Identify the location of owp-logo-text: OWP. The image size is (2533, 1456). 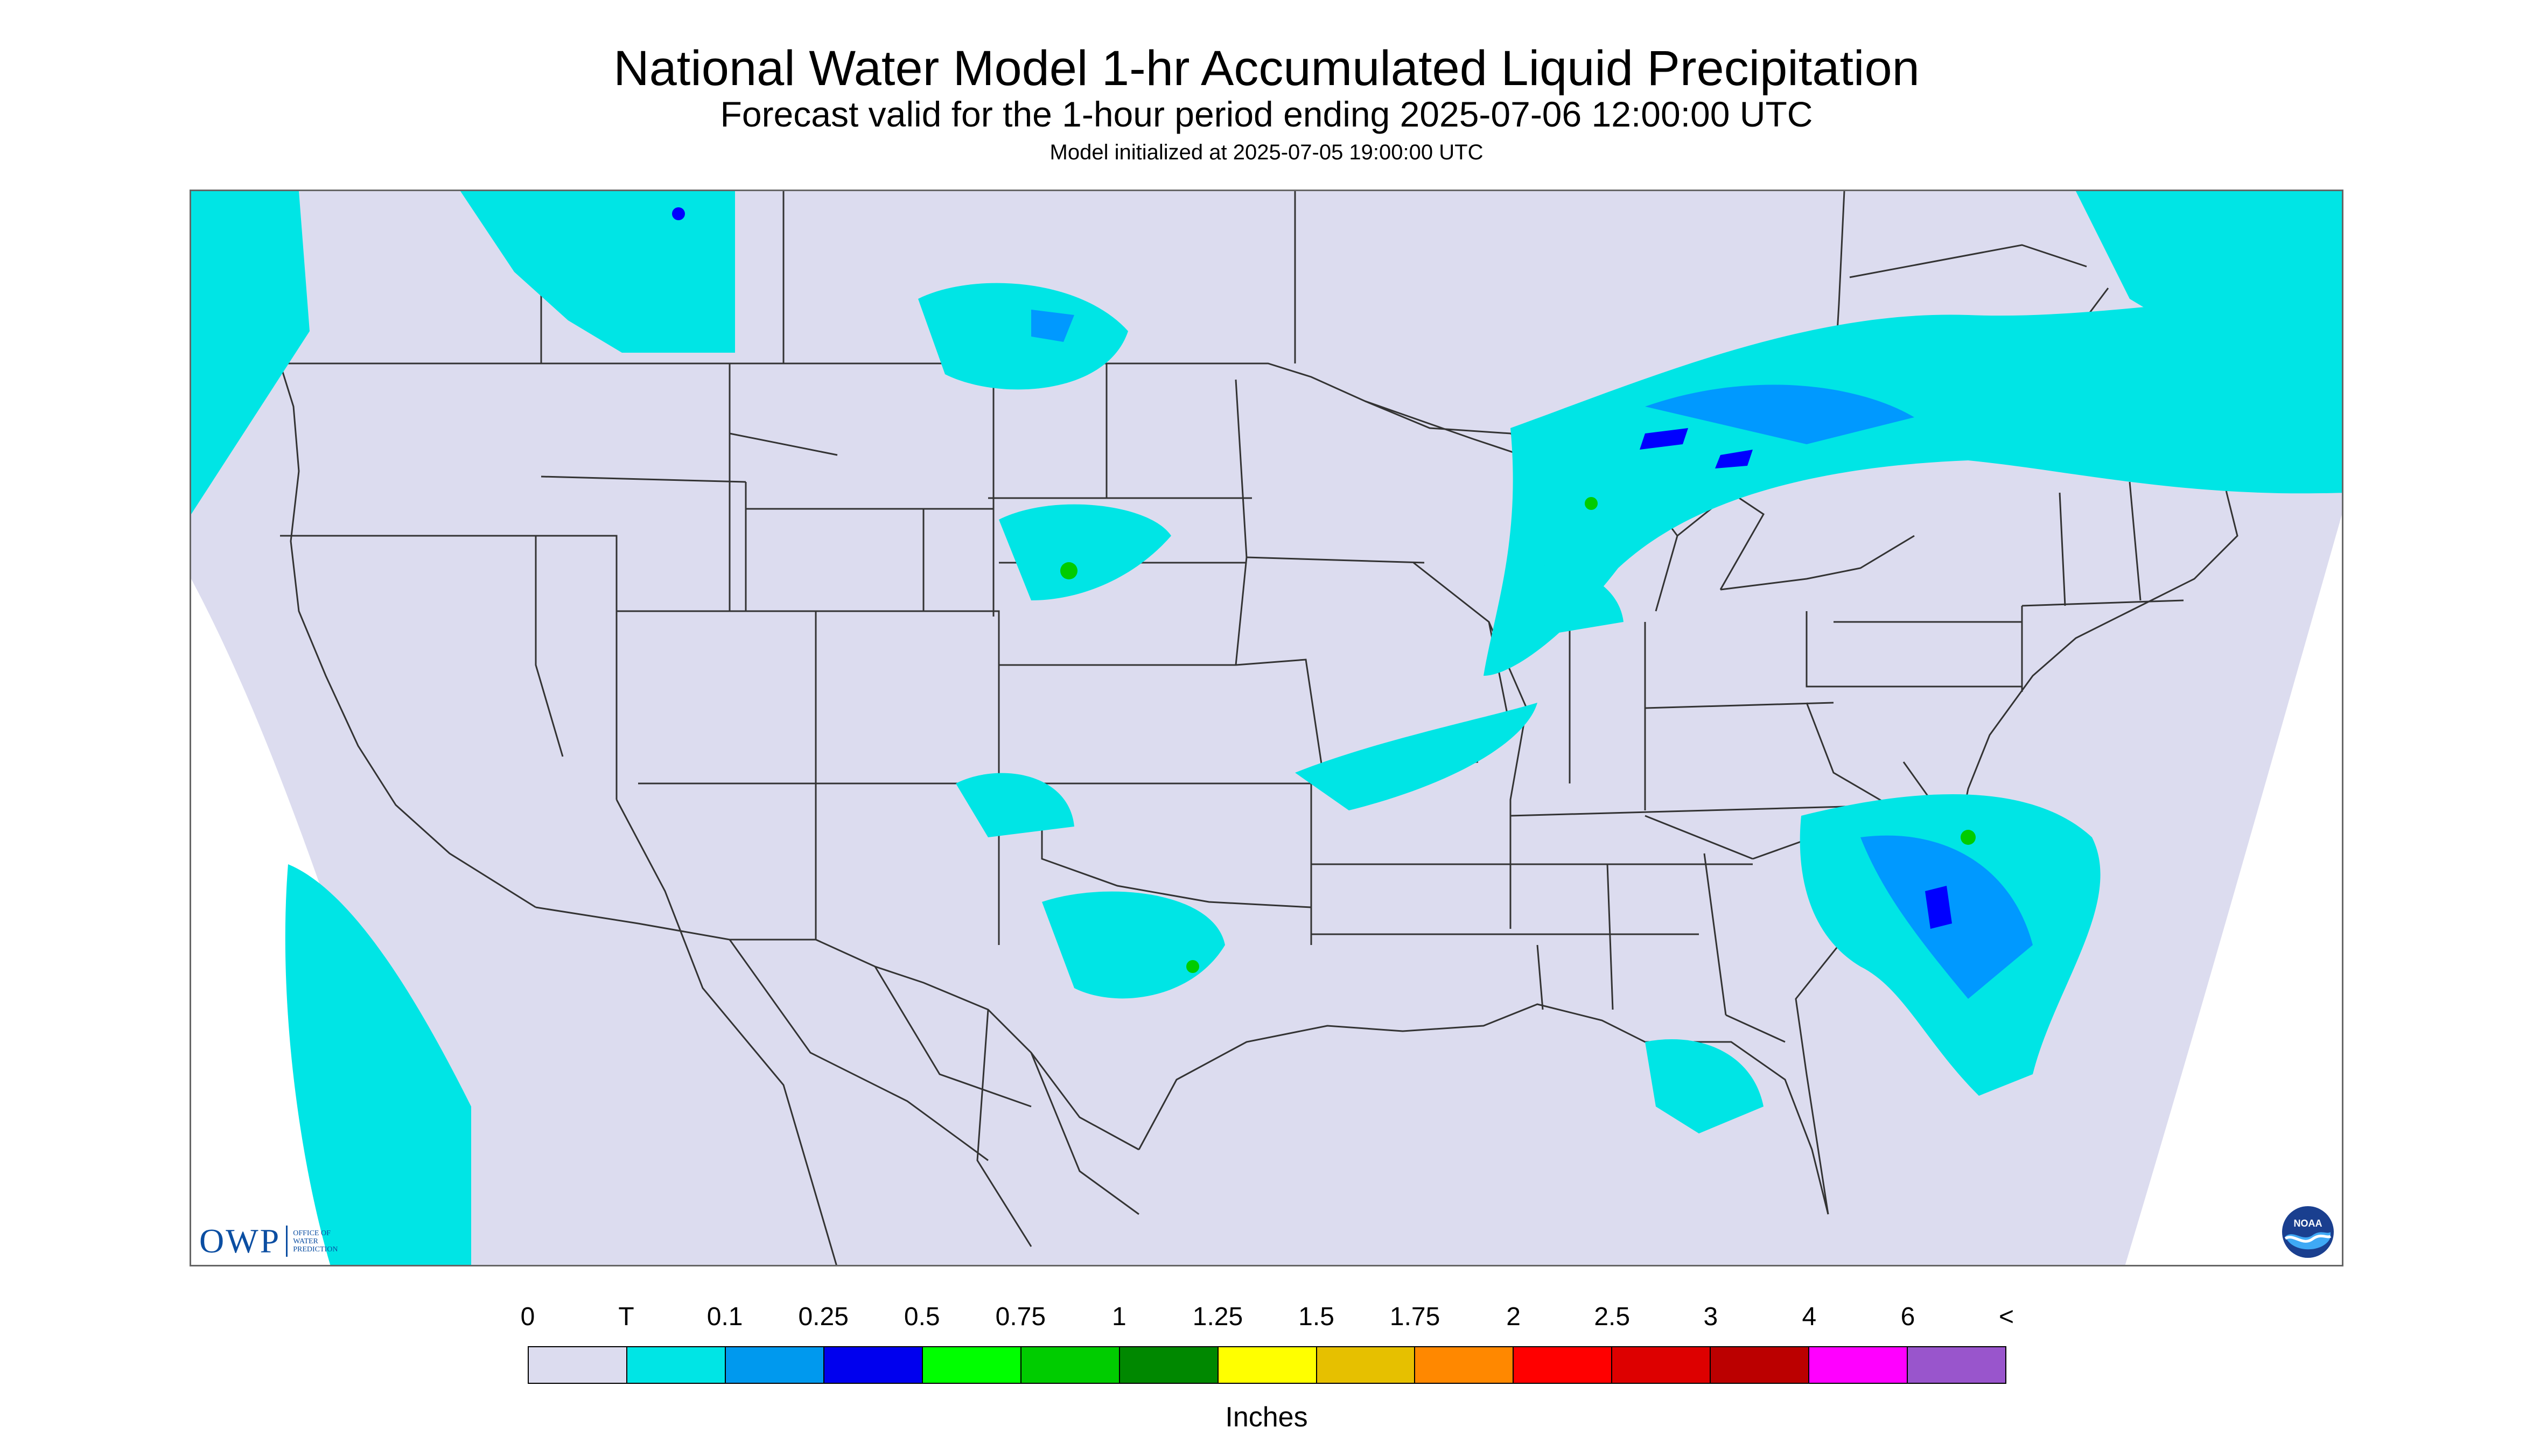
(240, 1241).